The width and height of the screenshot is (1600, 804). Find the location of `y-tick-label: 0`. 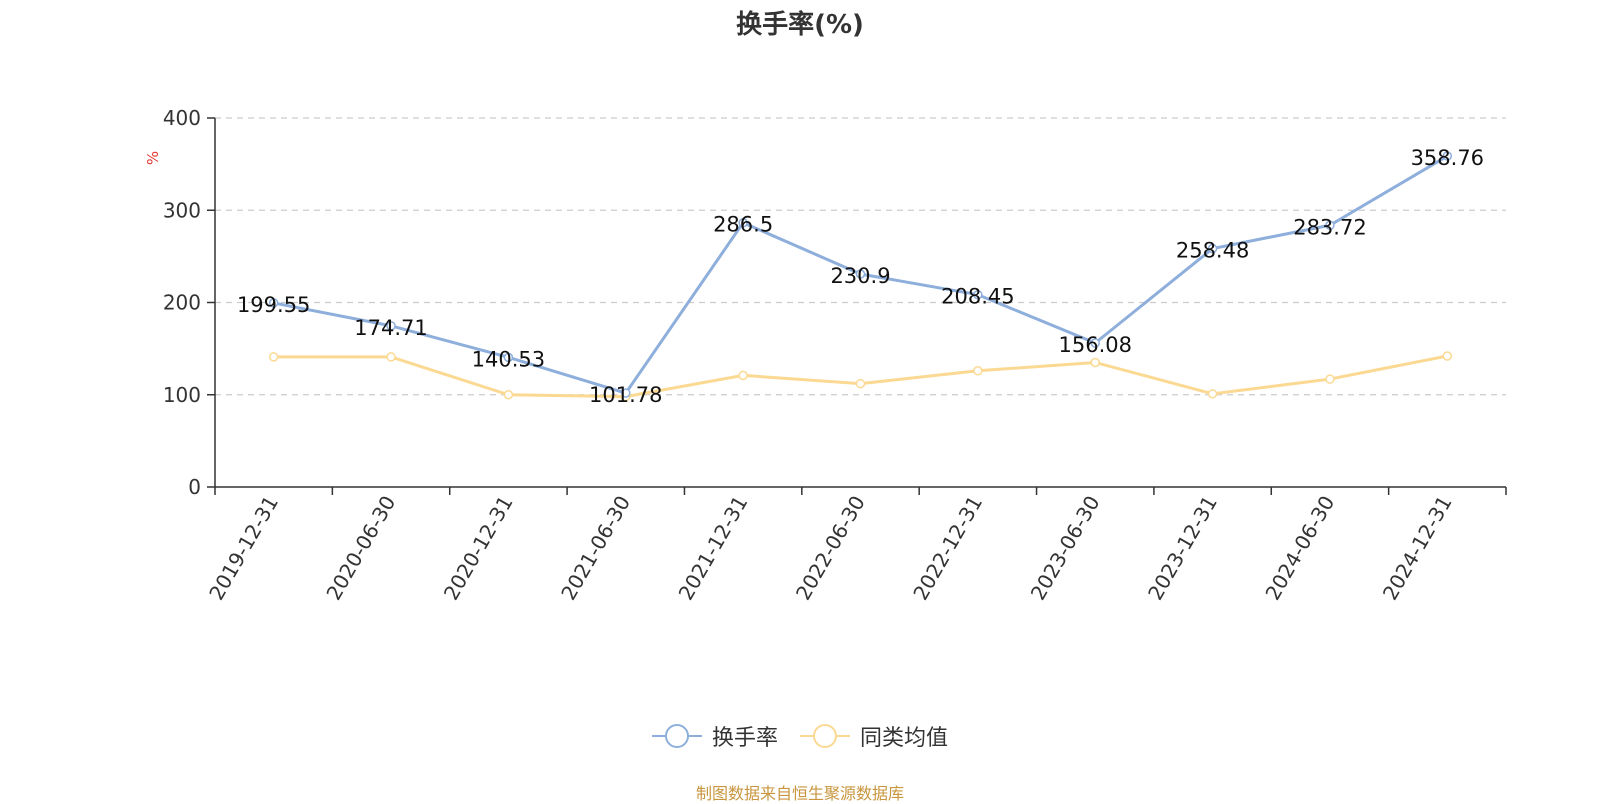

y-tick-label: 0 is located at coordinates (194, 487).